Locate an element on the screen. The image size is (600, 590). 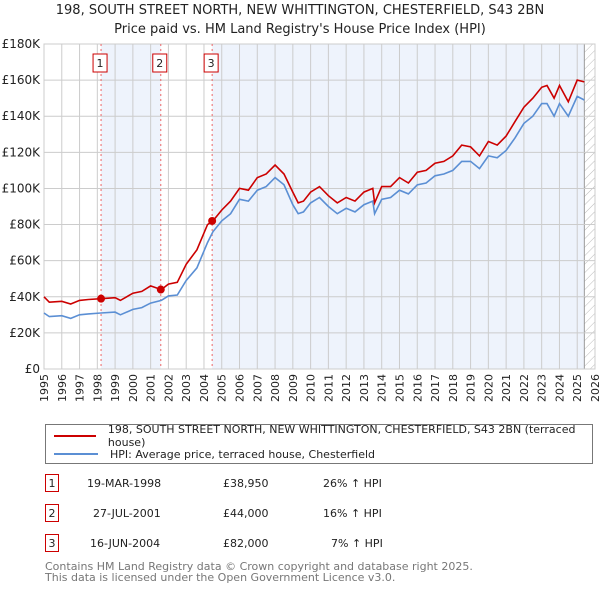
x-tick-label: 2007 is located at coordinates (257, 388).